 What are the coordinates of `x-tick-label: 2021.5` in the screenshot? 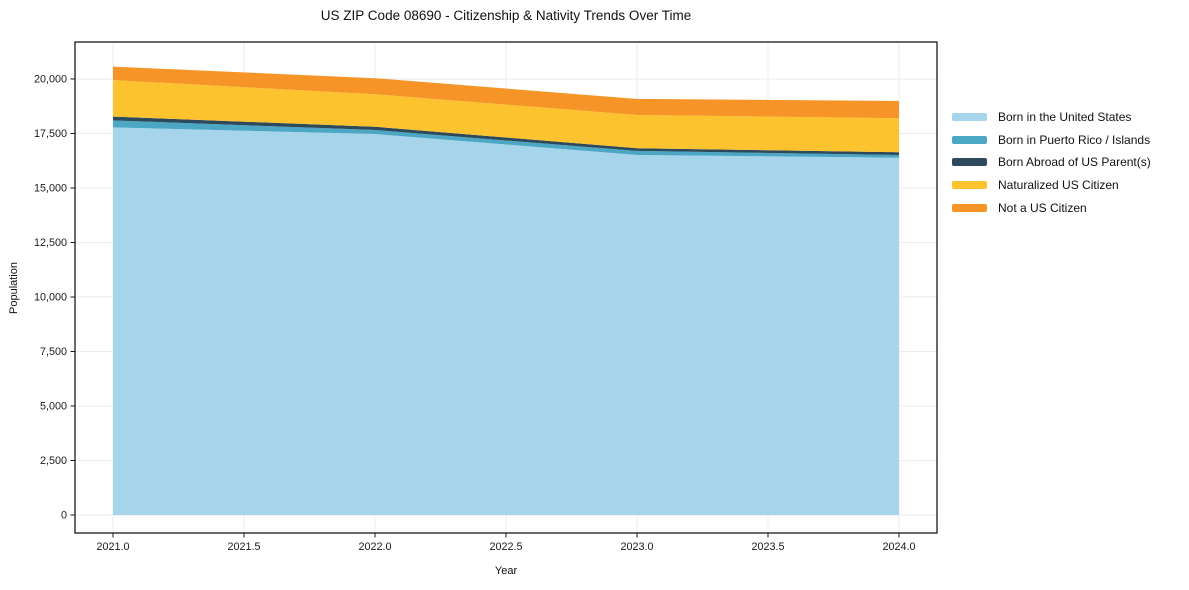 It's located at (243, 547).